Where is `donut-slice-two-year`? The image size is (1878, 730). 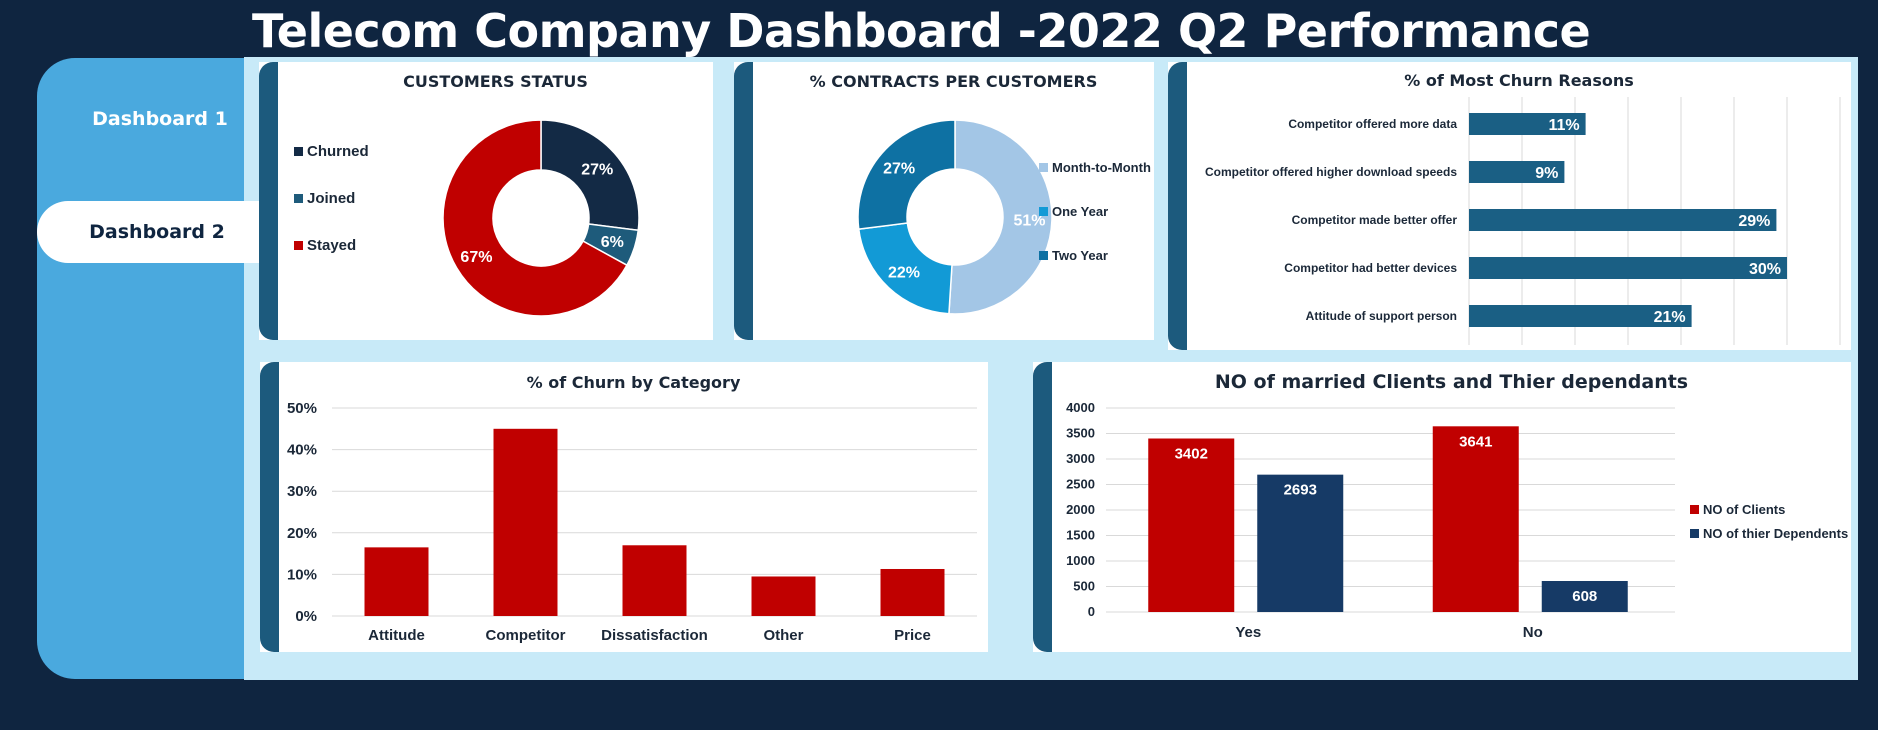 donut-slice-two-year is located at coordinates (906, 174).